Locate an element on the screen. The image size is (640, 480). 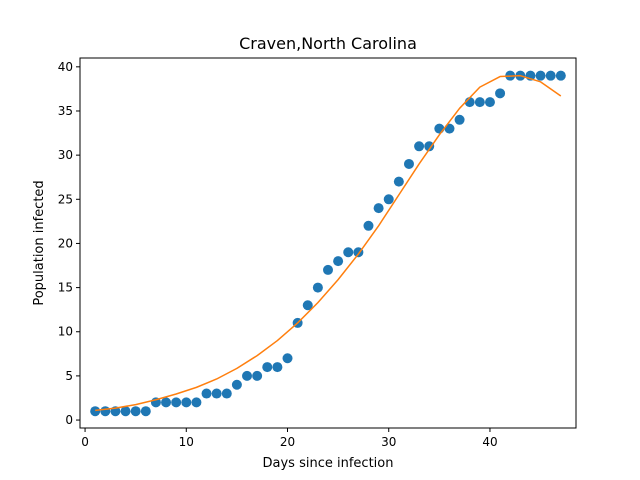
y-axis-ticks: 0 5 10 15 20 25 30 35 40 is located at coordinates (69, 243).